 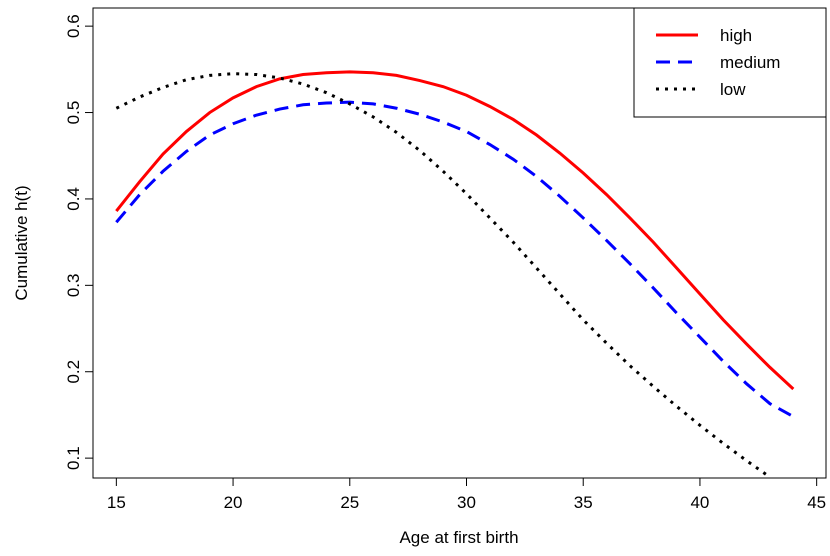 I want to click on y-tick-label: 0.1, so click(x=73, y=458).